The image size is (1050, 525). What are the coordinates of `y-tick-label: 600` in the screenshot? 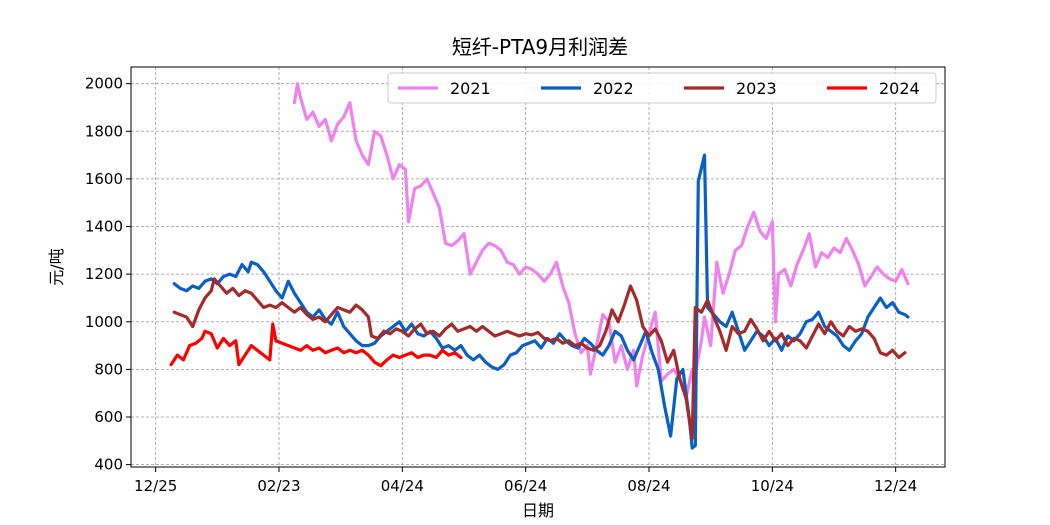 It's located at (108, 417).